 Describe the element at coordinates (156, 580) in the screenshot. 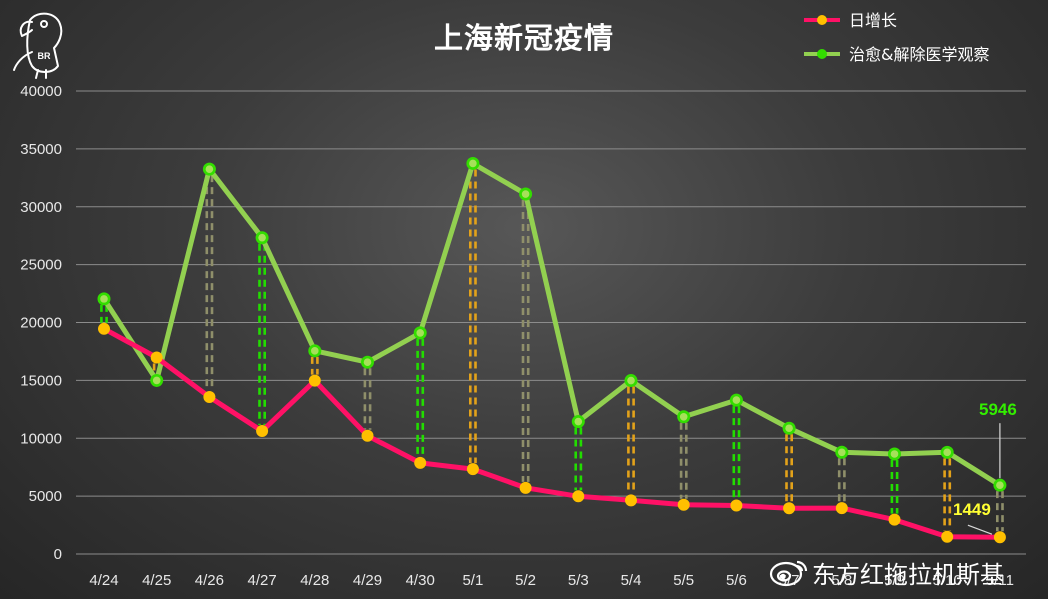

I see `x-tick-label: 4/25` at that location.